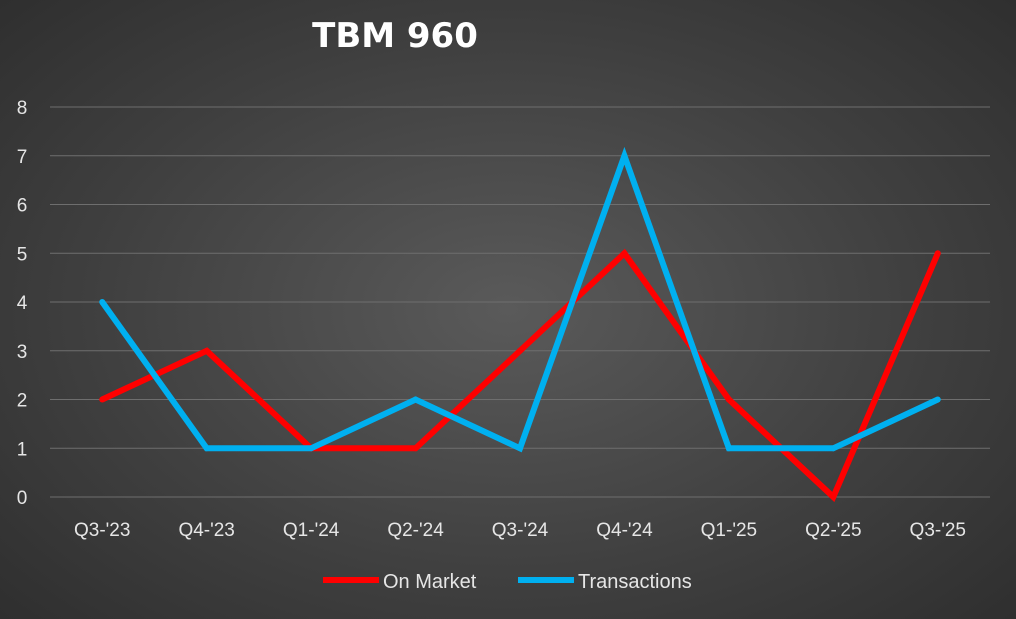  I want to click on legend-label: On Market, so click(430, 582).